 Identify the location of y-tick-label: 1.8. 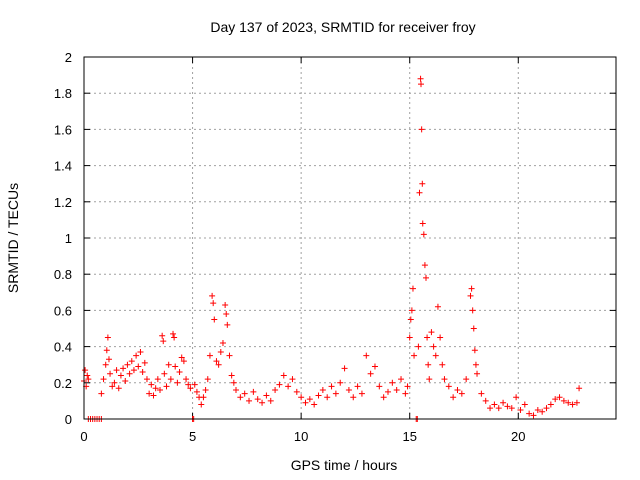
(63, 93).